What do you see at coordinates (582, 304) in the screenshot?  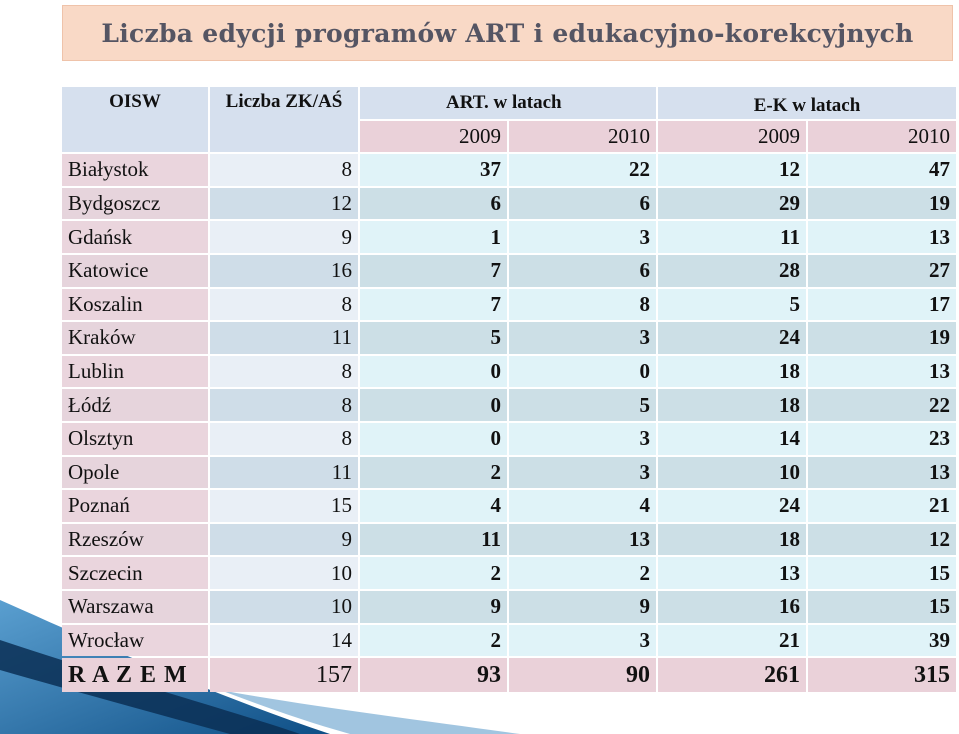 I see `cell-art-2010: 8` at bounding box center [582, 304].